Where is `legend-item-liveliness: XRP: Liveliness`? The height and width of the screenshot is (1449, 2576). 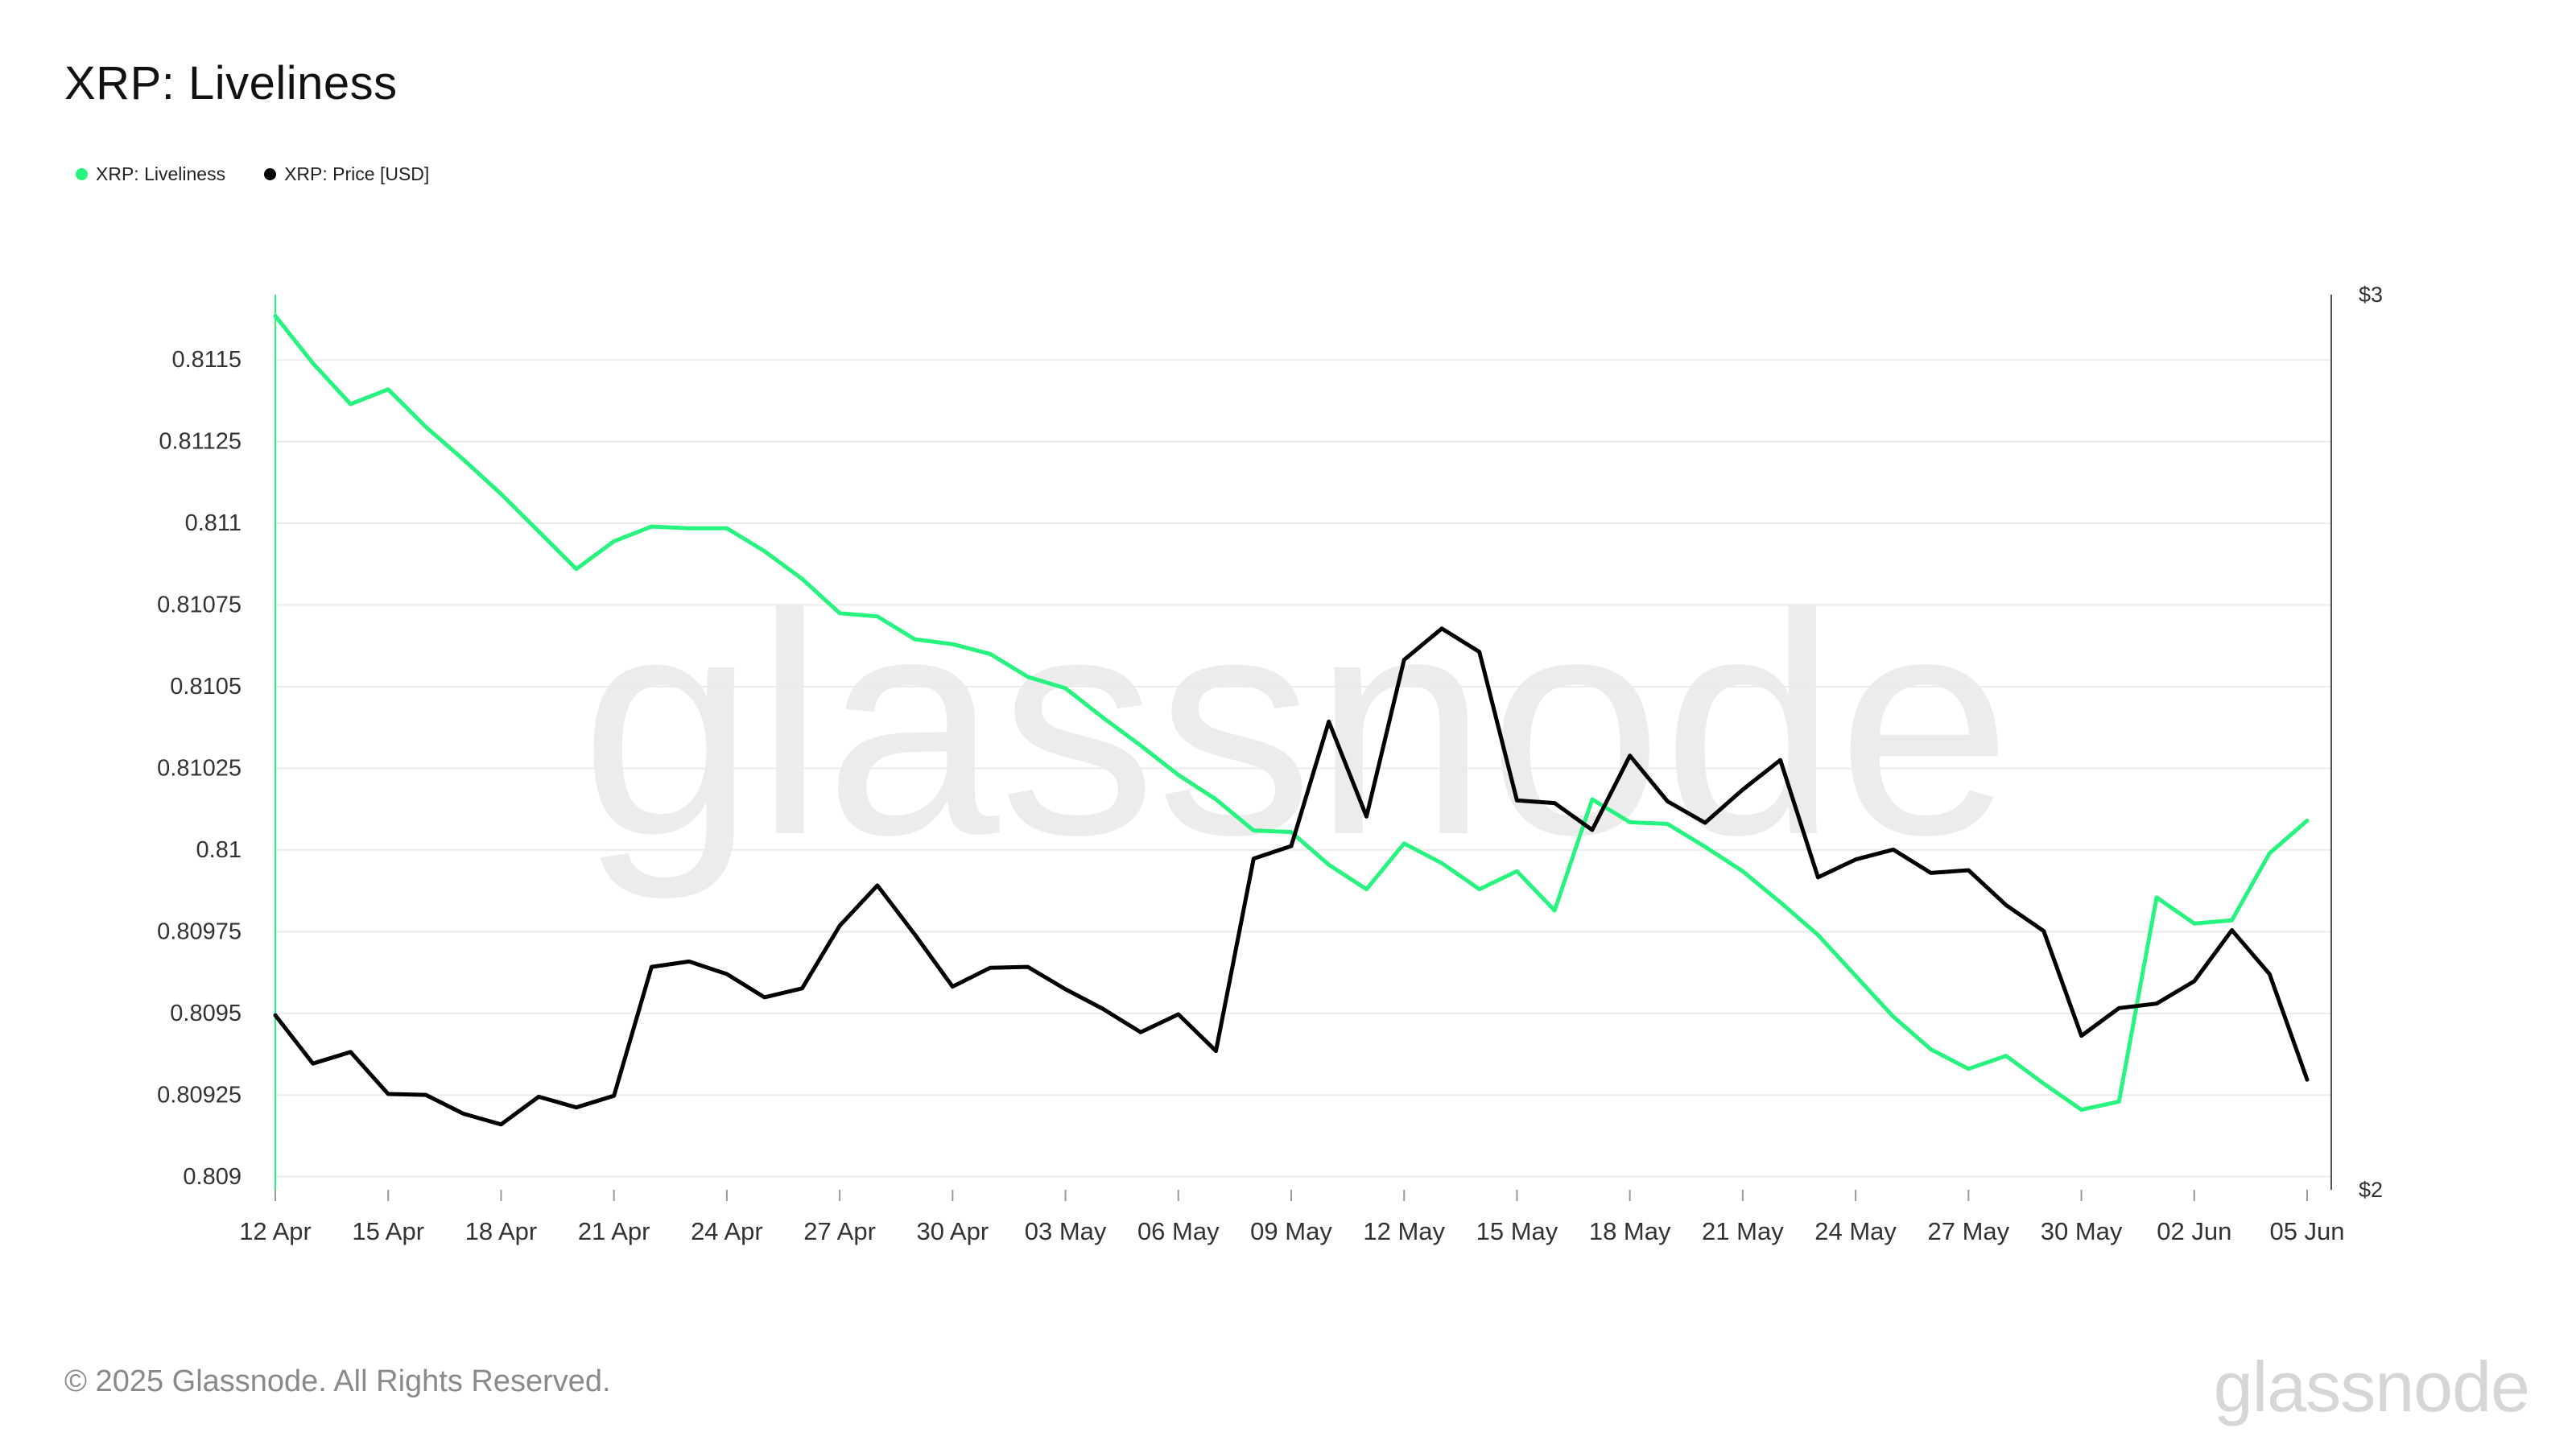 legend-item-liveliness: XRP: Liveliness is located at coordinates (150, 174).